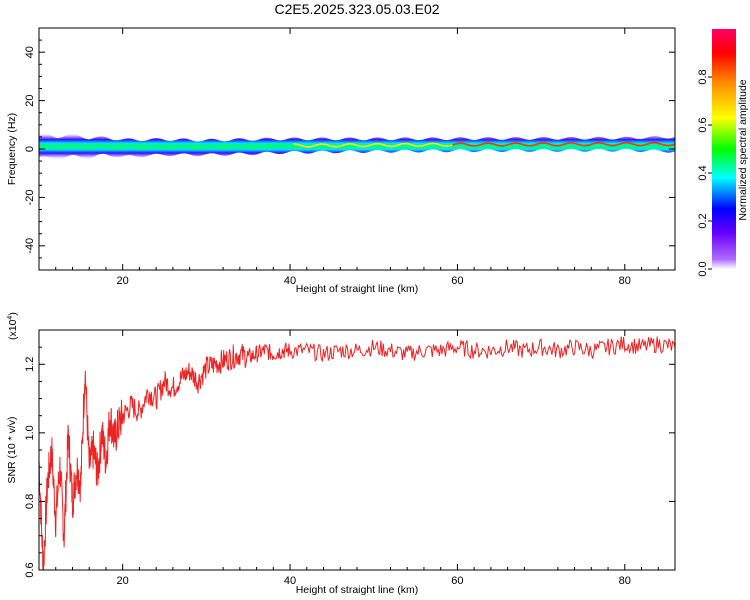 The height and width of the screenshot is (600, 750). What do you see at coordinates (703, 76) in the screenshot?
I see `colorbar-tick-label: 0.8` at bounding box center [703, 76].